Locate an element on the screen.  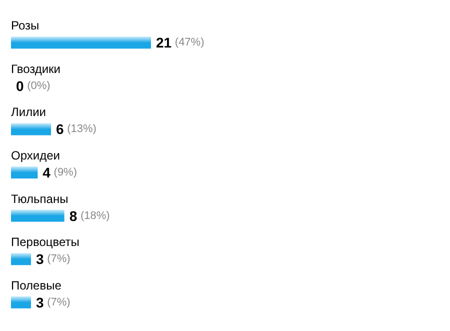
y-tick-label: Лилии is located at coordinates (28, 112).